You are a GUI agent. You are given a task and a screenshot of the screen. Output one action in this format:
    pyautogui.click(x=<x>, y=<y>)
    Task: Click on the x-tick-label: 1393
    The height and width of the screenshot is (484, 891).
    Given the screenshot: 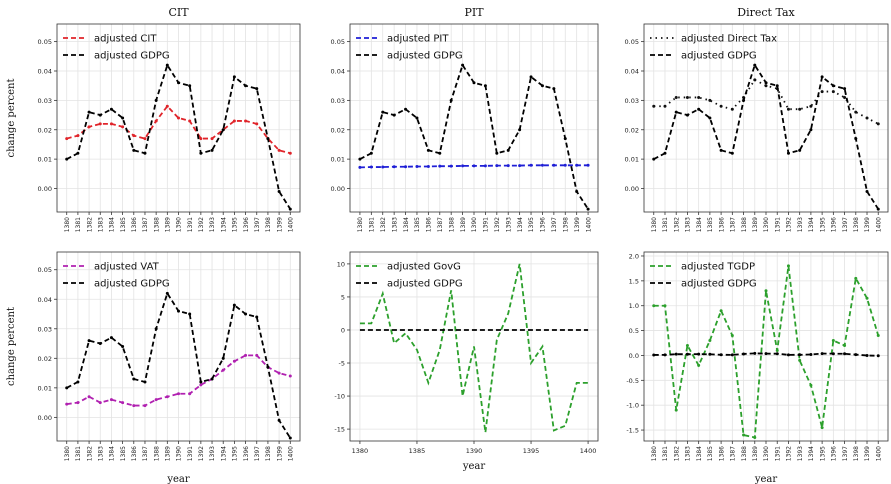 What is the action you would take?
    pyautogui.click(x=800, y=453)
    